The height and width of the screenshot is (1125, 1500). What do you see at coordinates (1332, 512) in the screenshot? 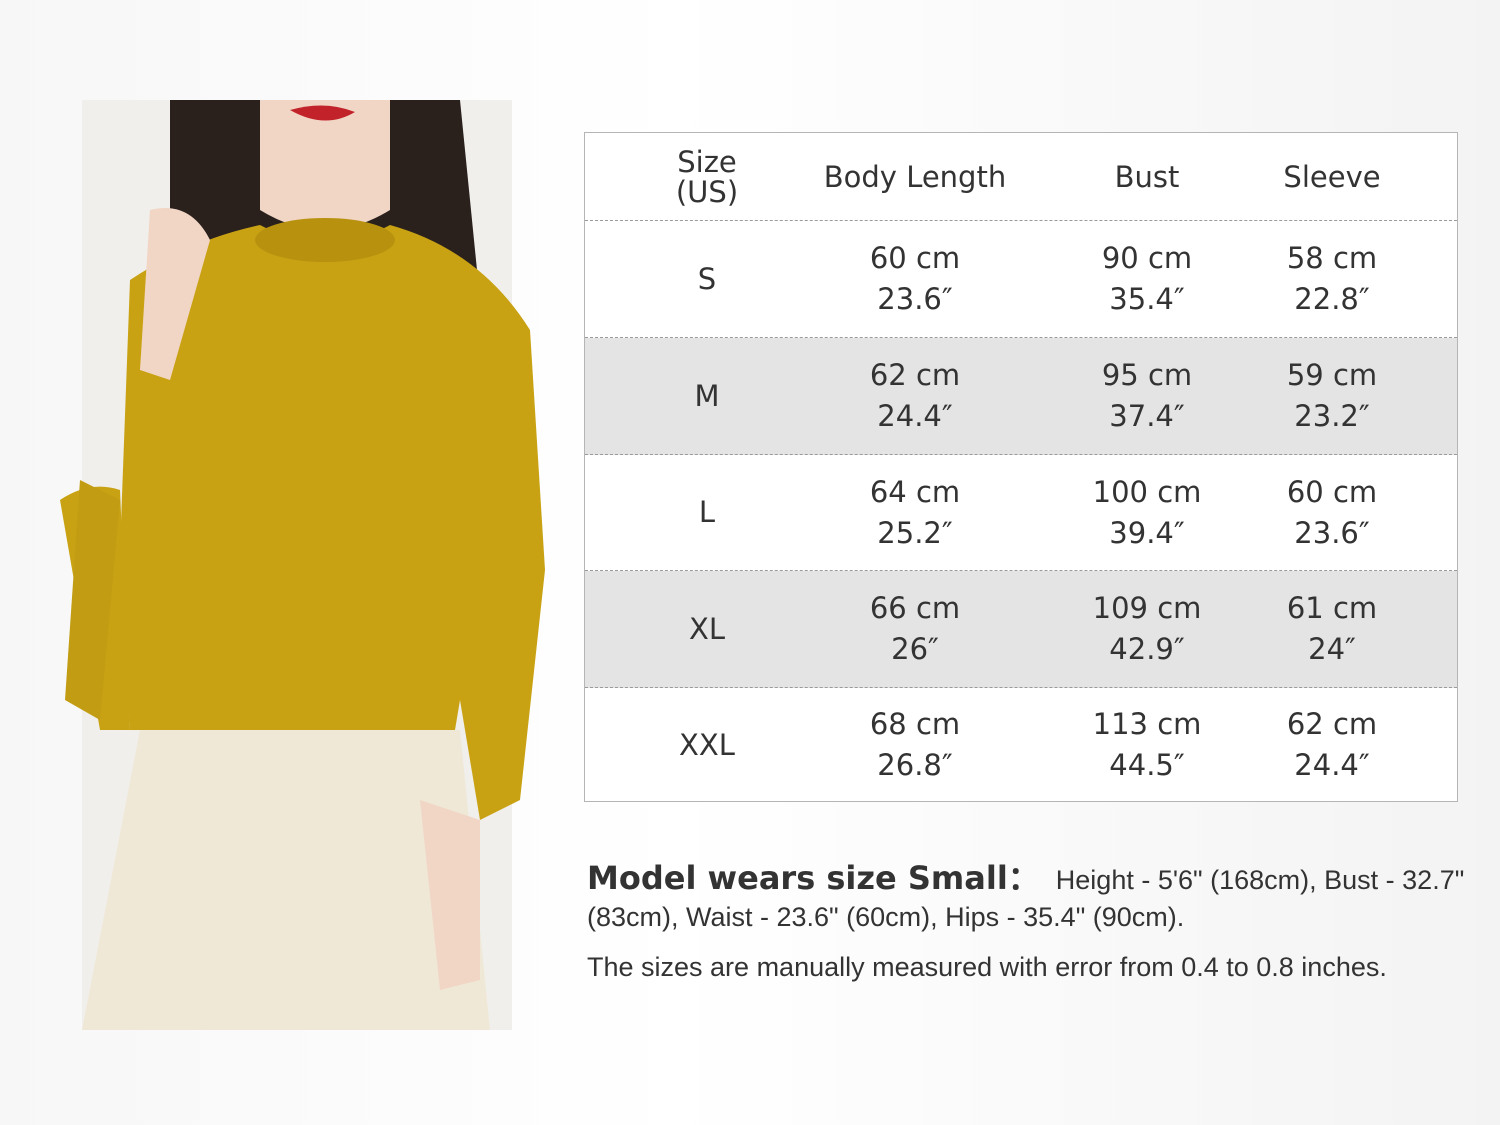
I see `sleeve-cell: 60 cm 23.6″` at bounding box center [1332, 512].